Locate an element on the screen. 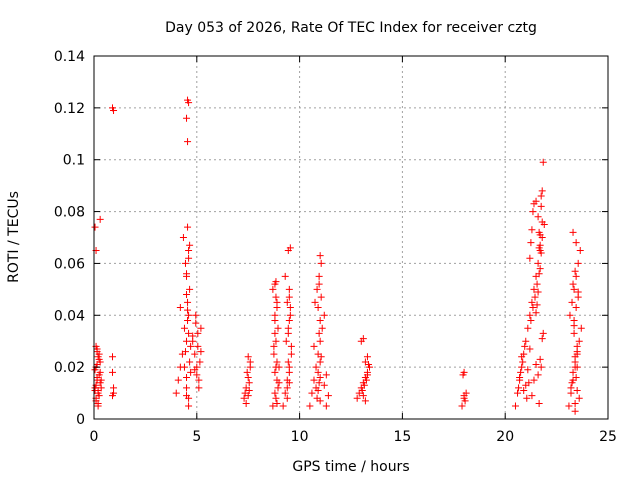  y-tick-label: 0.02 is located at coordinates (69, 368).